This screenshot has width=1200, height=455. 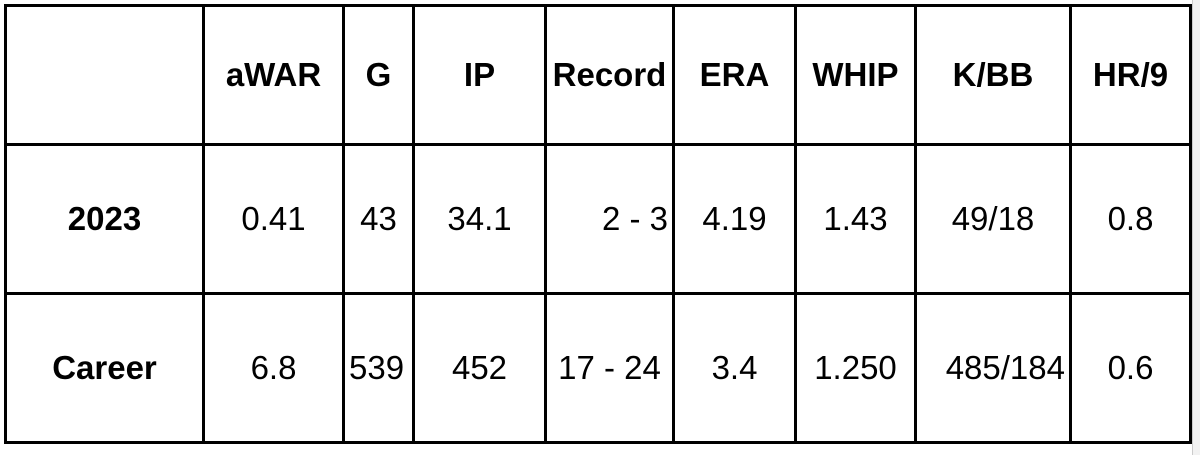 What do you see at coordinates (734, 219) in the screenshot?
I see `data-cell: 4.19` at bounding box center [734, 219].